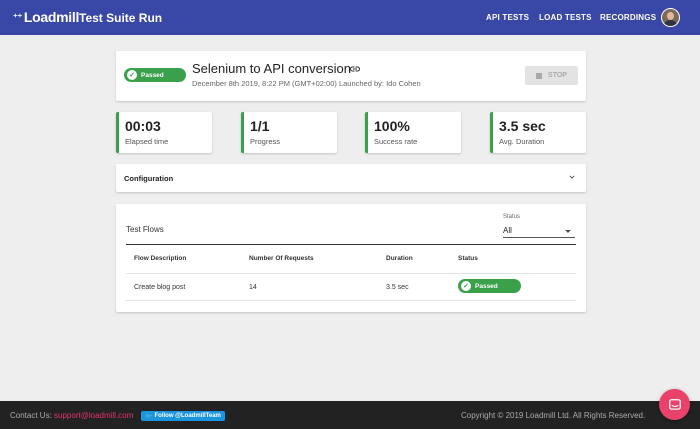 The image size is (700, 429). I want to click on stop-label: STOP, so click(557, 75).